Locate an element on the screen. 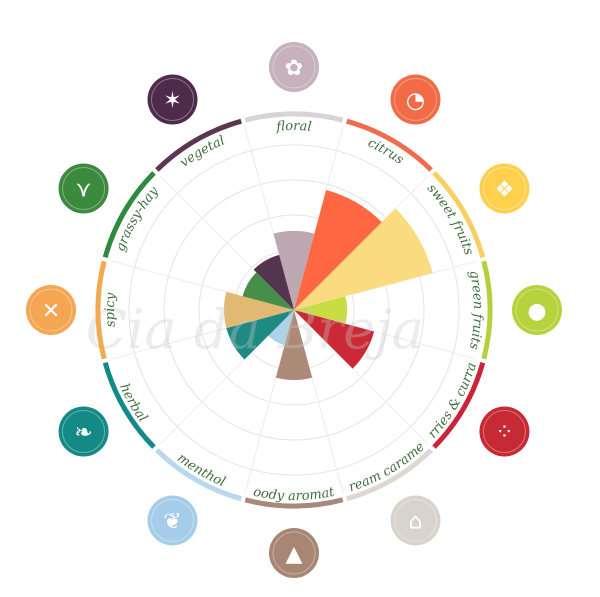 The width and height of the screenshot is (600, 597). berries-icon: ⁘ is located at coordinates (504, 431).